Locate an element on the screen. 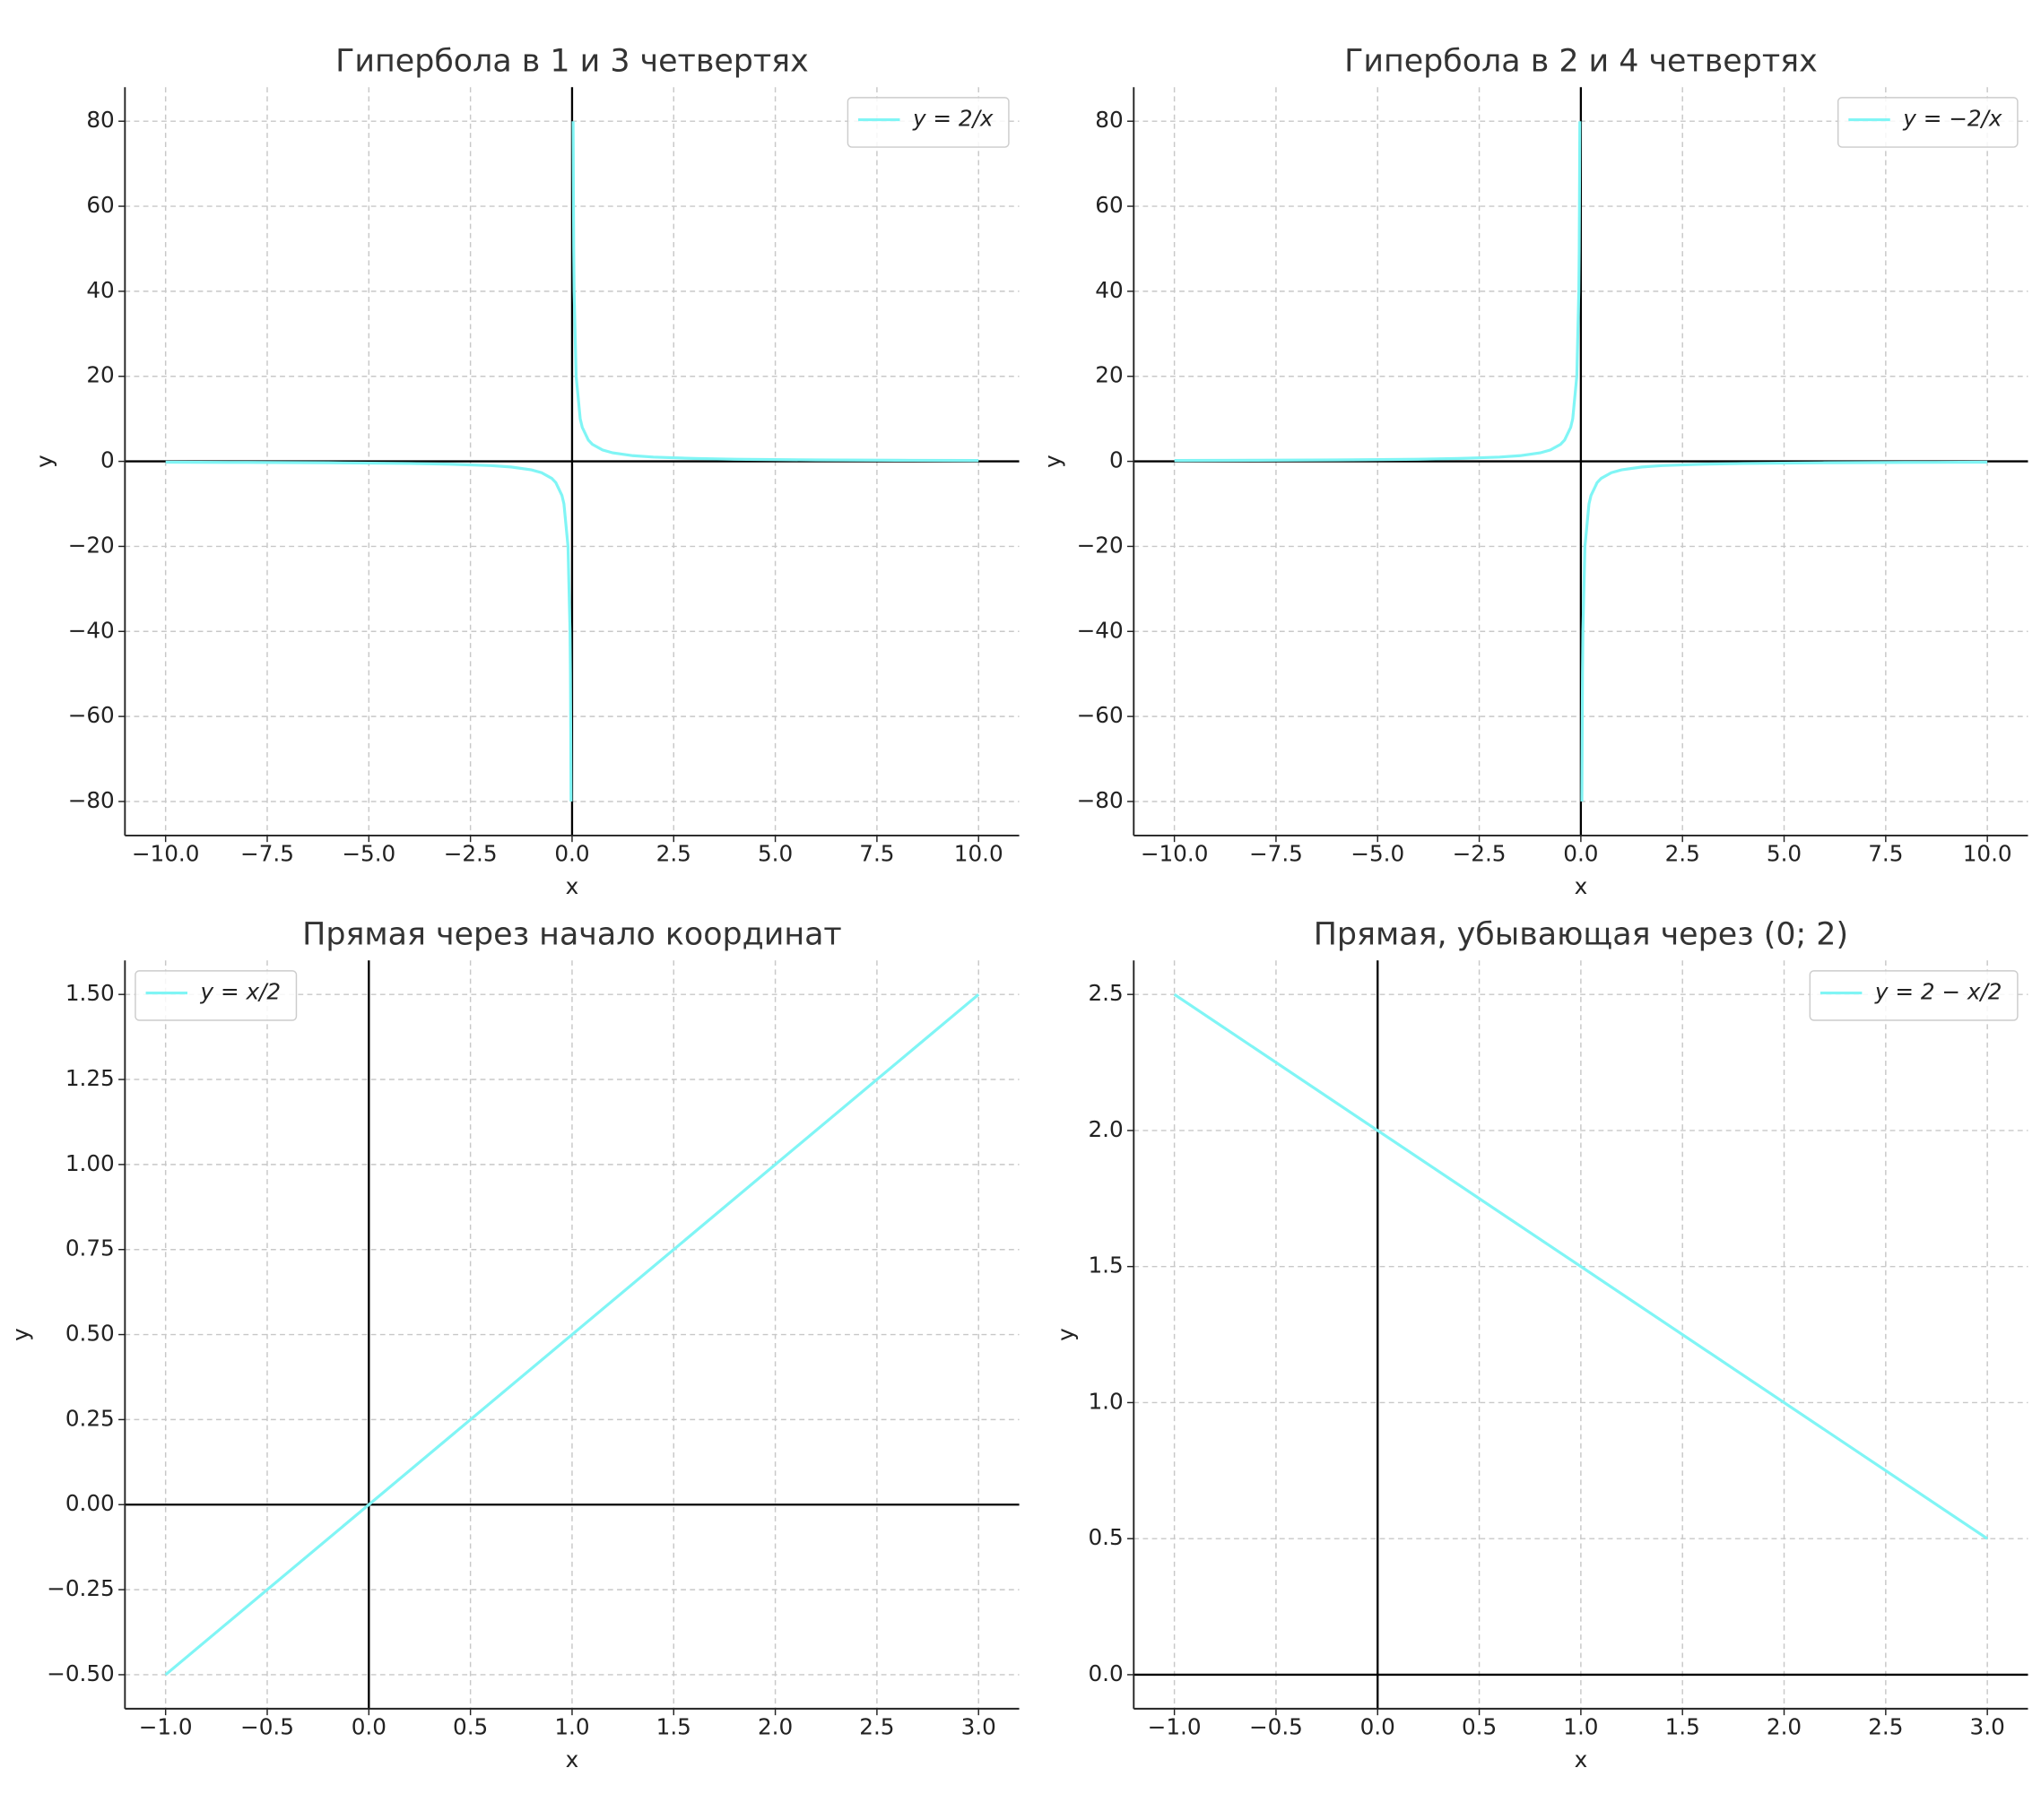 The height and width of the screenshot is (1820, 2041). x-tick-label: −7.5 is located at coordinates (1276, 854).